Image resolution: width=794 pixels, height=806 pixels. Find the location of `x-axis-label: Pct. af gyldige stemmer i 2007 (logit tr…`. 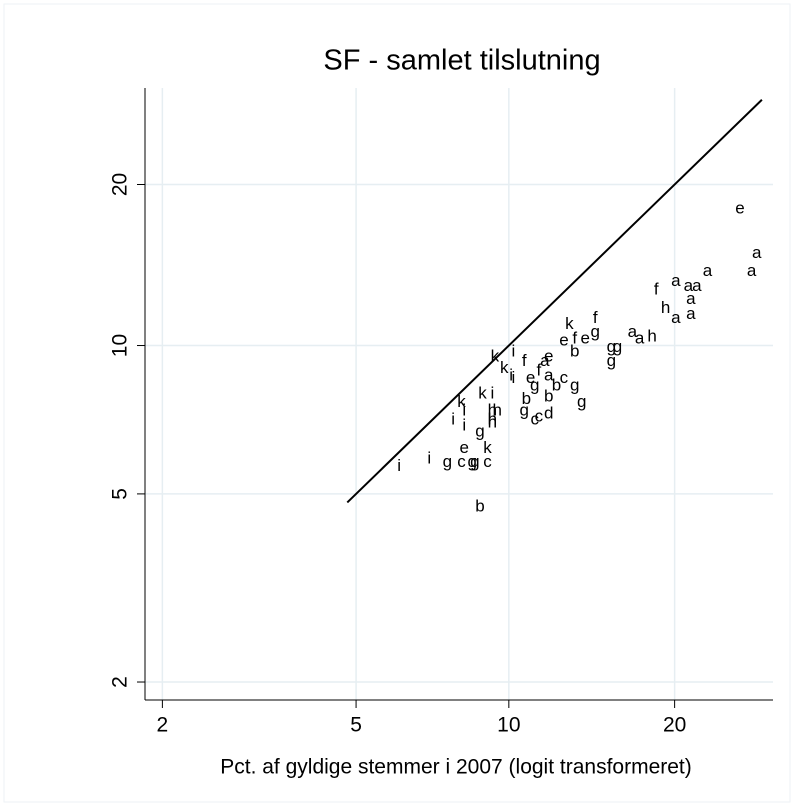

x-axis-label: Pct. af gyldige stemmer i 2007 (logit tr… is located at coordinates (456, 767).